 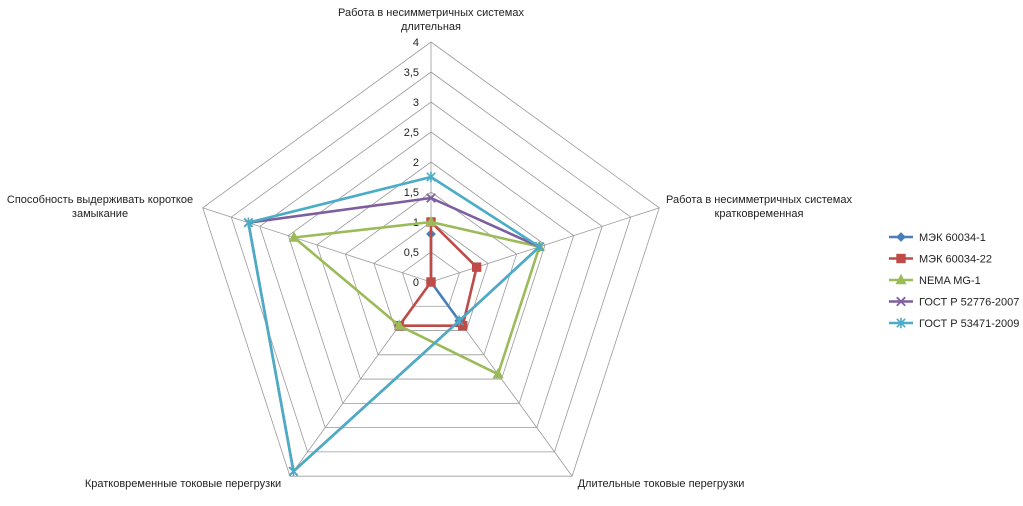 What do you see at coordinates (411, 163) in the screenshot?
I see `radial-tick-labels: 00,511,522,533,54` at bounding box center [411, 163].